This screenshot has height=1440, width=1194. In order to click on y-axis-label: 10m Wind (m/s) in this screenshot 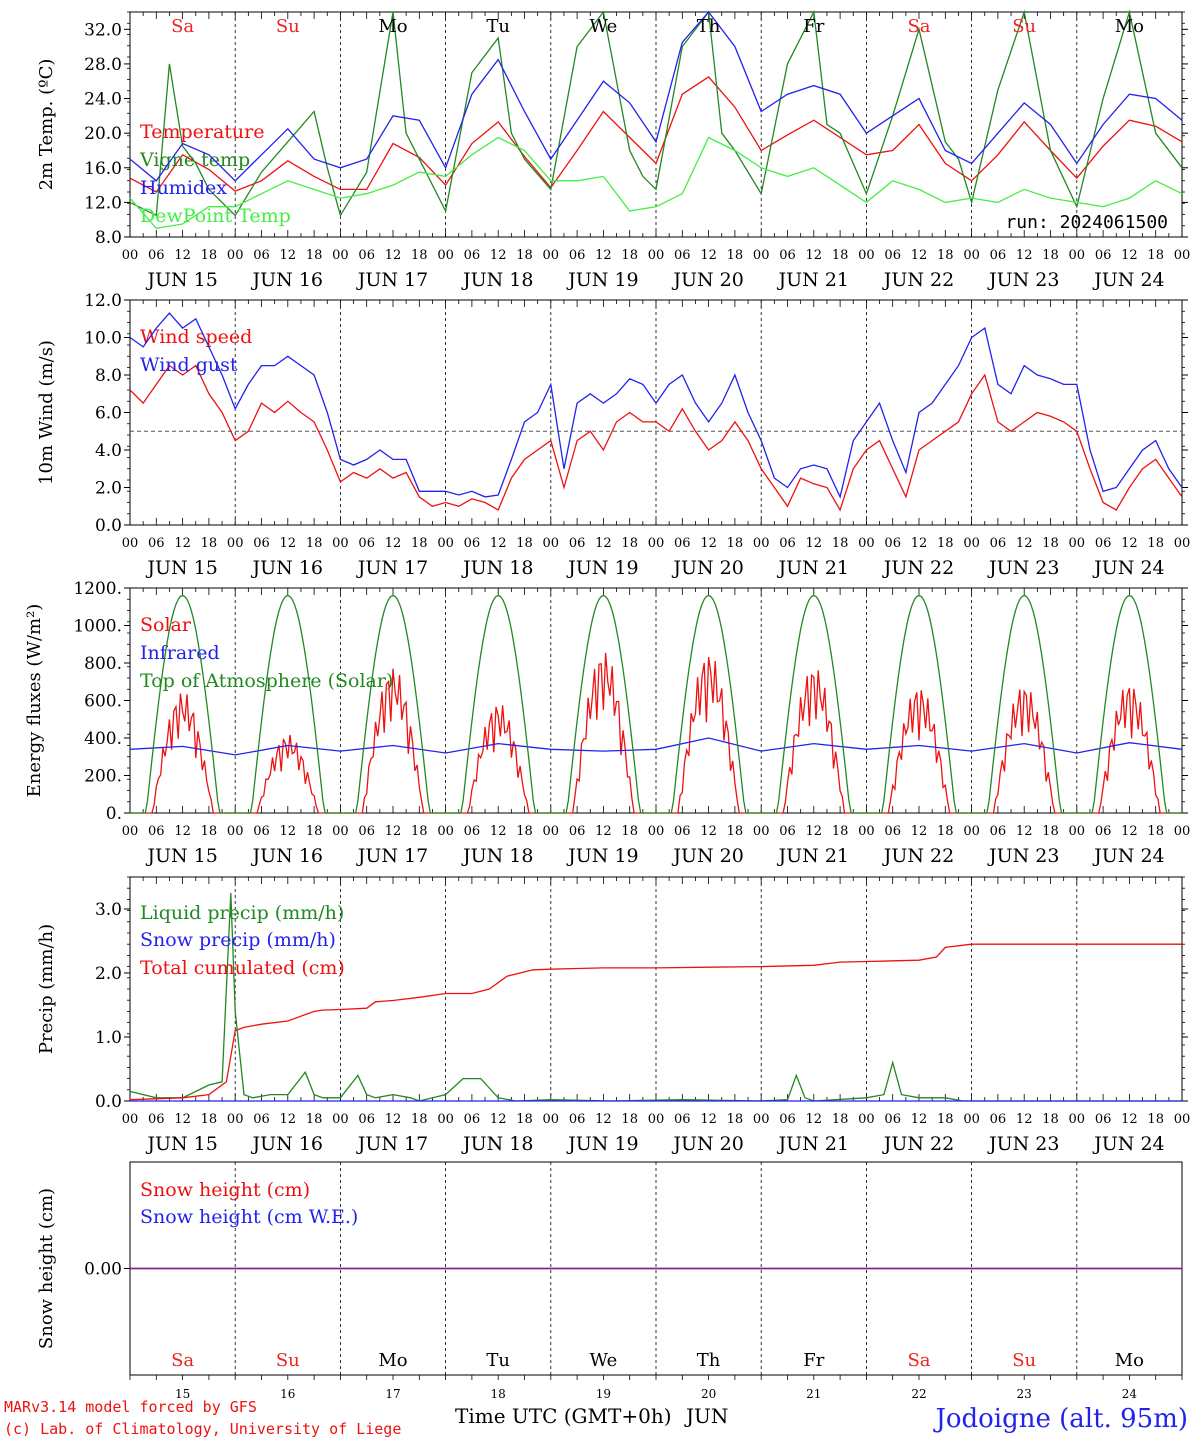, I will do `click(46, 412)`.